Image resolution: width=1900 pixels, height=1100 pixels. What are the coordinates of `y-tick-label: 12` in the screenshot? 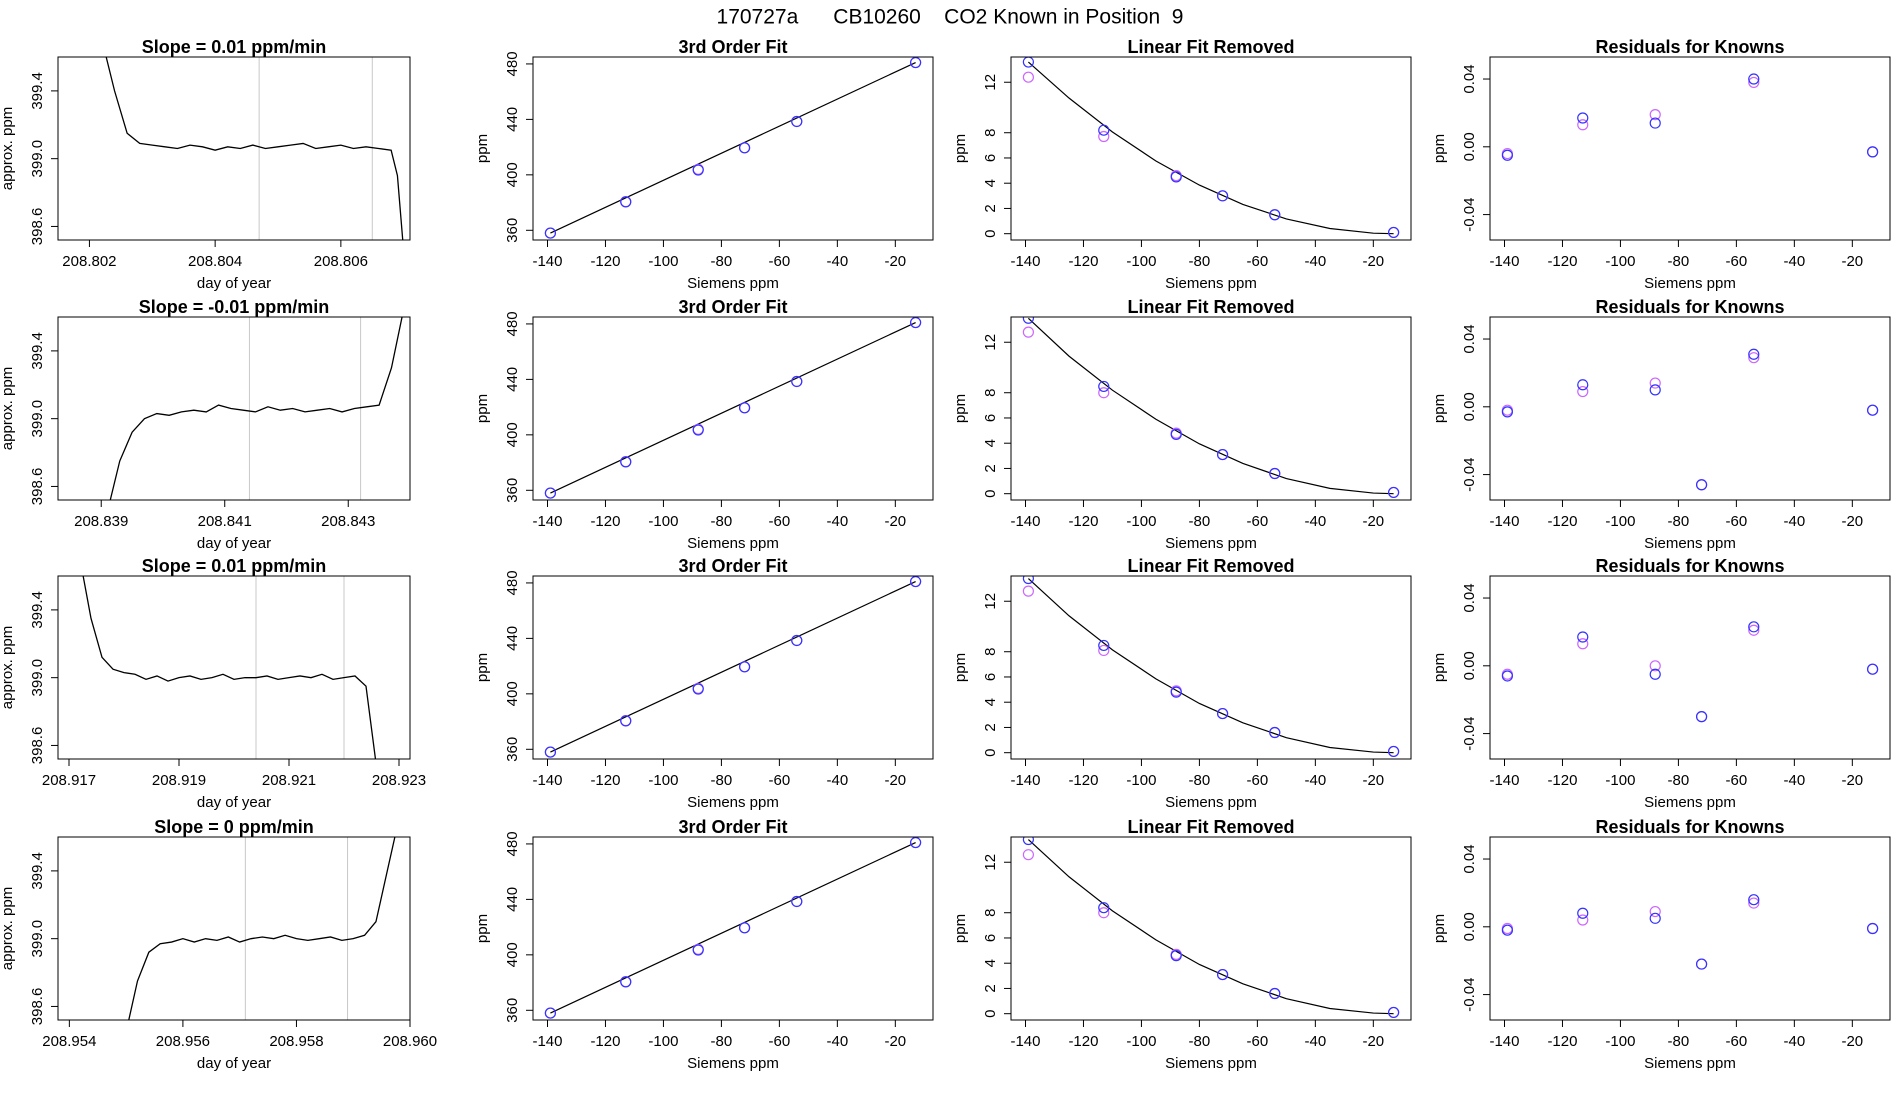 It's located at (990, 601).